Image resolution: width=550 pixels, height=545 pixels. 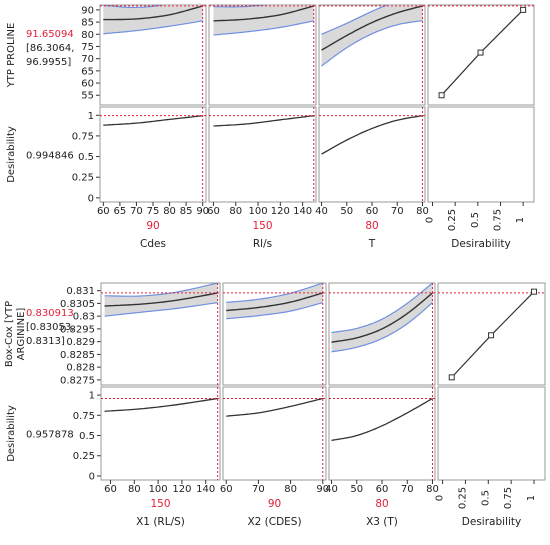 I want to click on response-ytick-label: 65, so click(x=87, y=71).